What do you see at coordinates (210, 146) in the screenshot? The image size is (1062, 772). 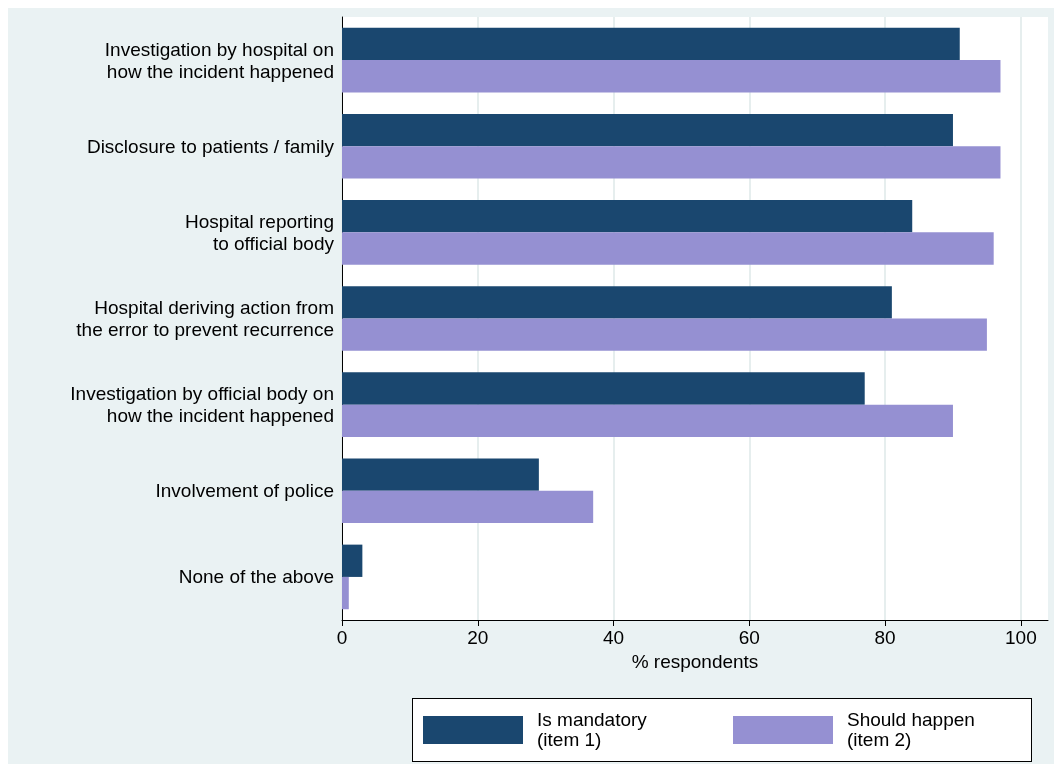 I see `y-tick-label: Disclosure to patients / family` at bounding box center [210, 146].